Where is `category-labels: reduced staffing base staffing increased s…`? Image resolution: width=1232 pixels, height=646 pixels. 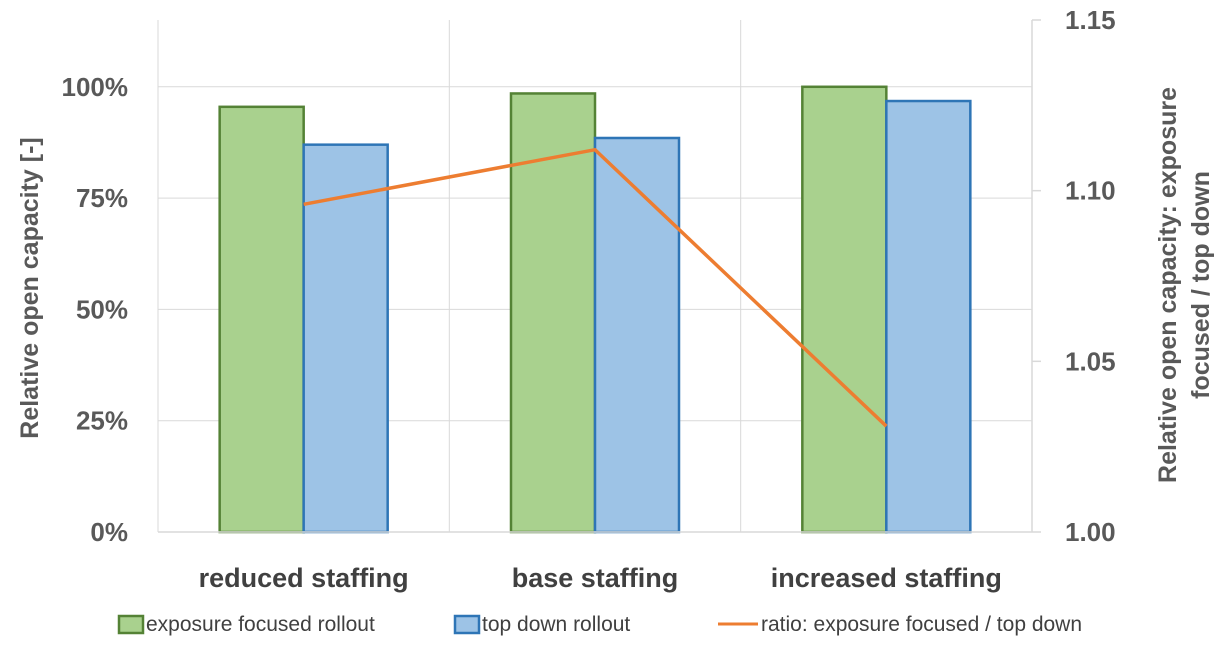
category-labels: reduced staffing base staffing increased s… is located at coordinates (600, 578).